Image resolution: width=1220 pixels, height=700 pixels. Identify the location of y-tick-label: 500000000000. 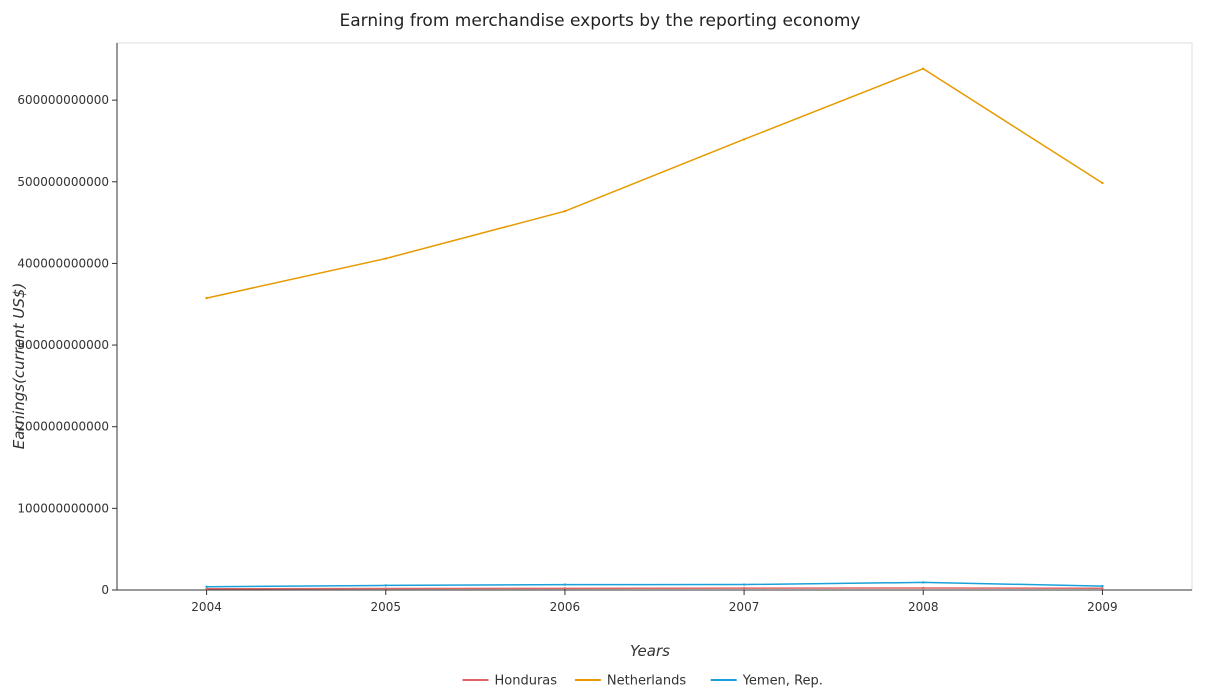
(63, 182).